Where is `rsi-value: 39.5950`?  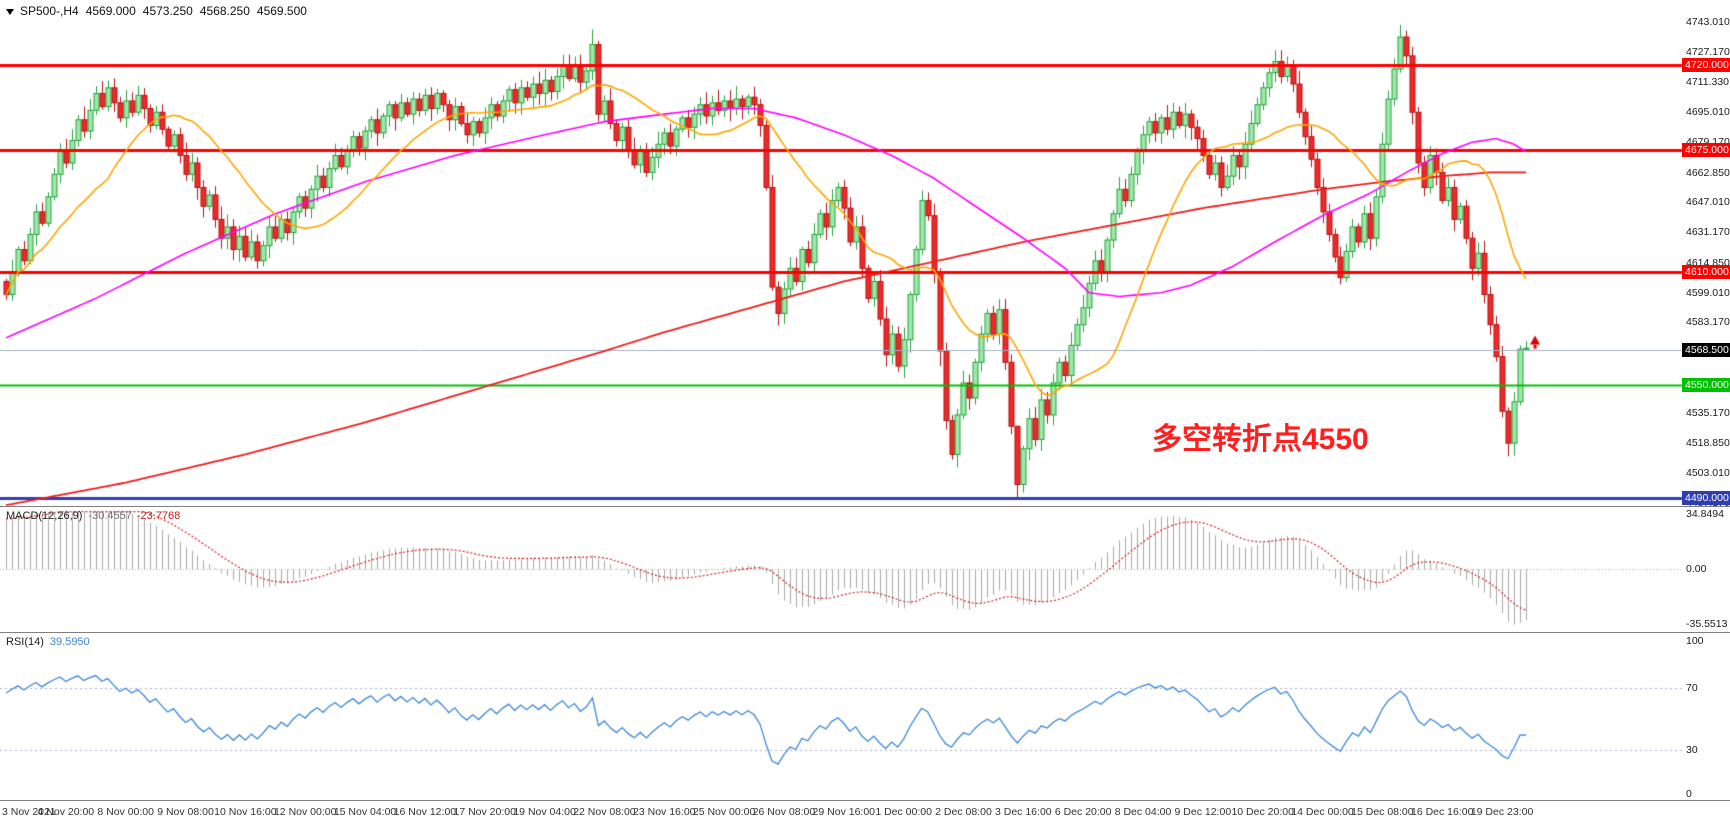 rsi-value: 39.5950 is located at coordinates (69, 642).